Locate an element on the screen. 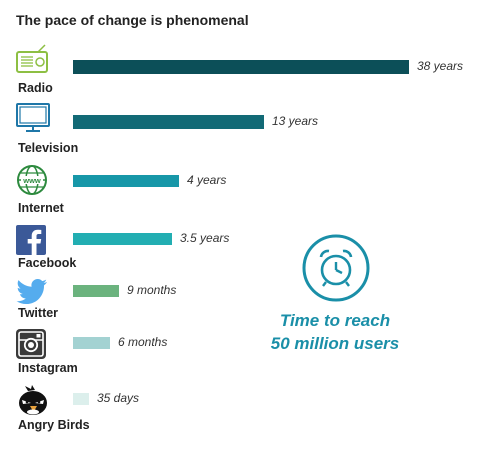 This screenshot has width=481, height=455. bar-value-internet: 4 years is located at coordinates (207, 180).